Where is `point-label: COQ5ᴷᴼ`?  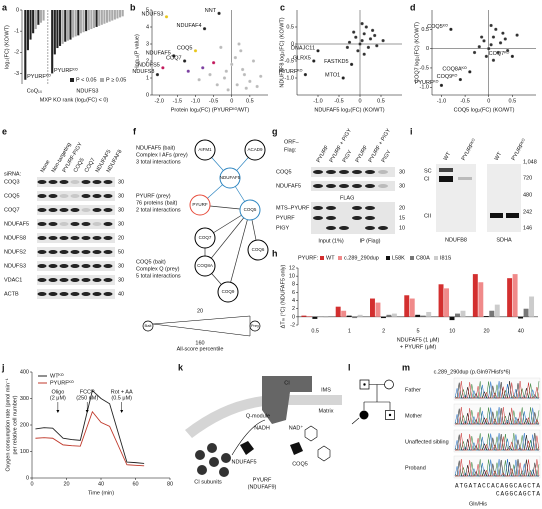
point-label: COQ5ᴷᴼ is located at coordinates (437, 26).